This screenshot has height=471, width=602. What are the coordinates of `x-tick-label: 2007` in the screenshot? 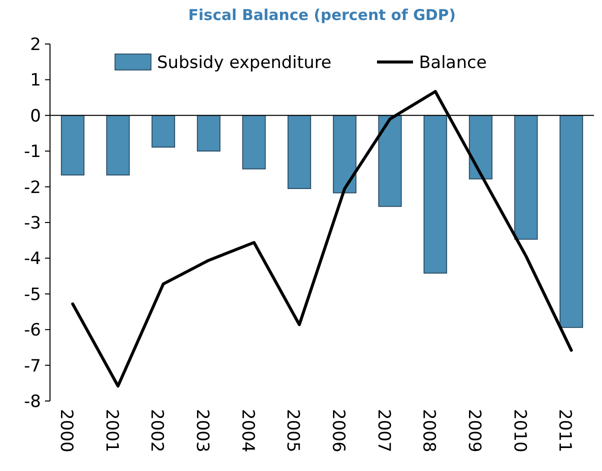 It's located at (383, 430).